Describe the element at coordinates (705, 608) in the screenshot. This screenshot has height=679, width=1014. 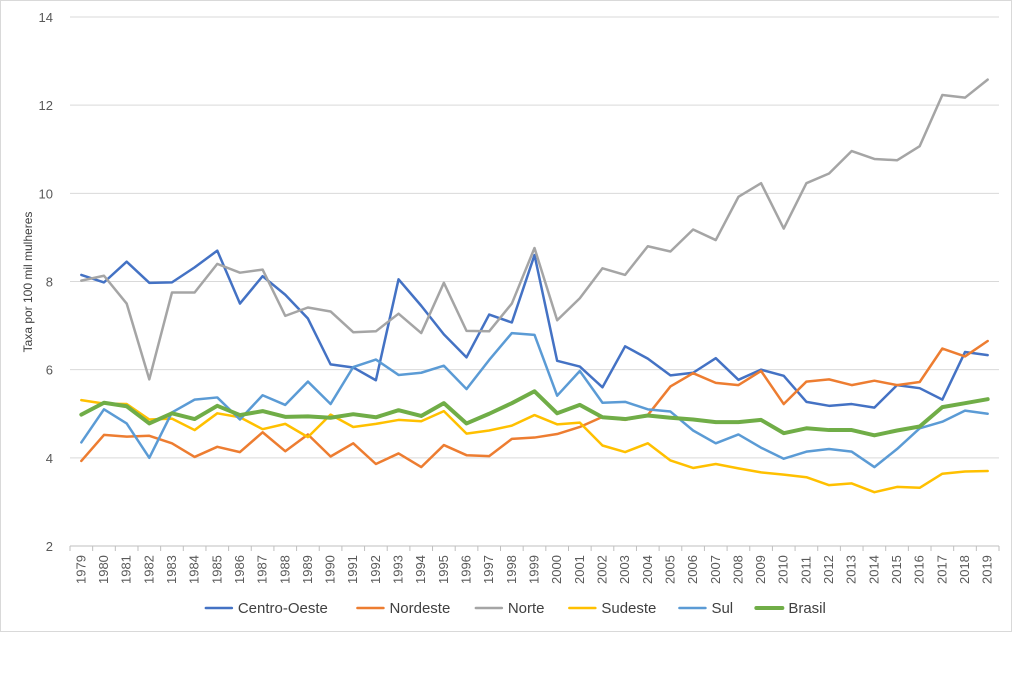
I see `legend-item: Sul` at that location.